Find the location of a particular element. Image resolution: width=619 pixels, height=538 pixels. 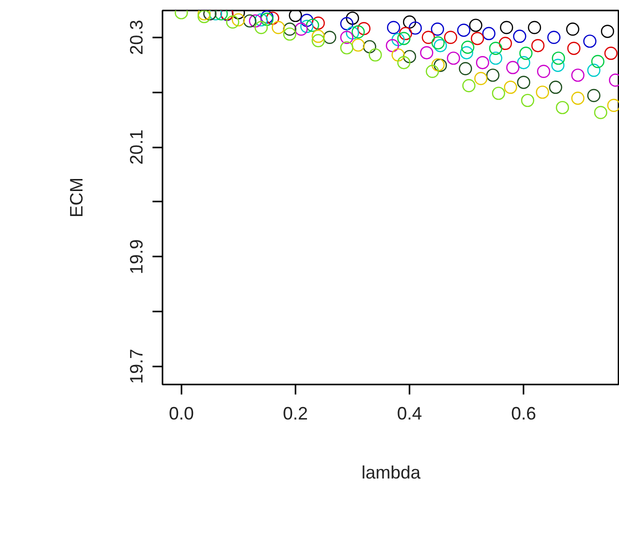

y-axis-title: ECM is located at coordinates (76, 198).